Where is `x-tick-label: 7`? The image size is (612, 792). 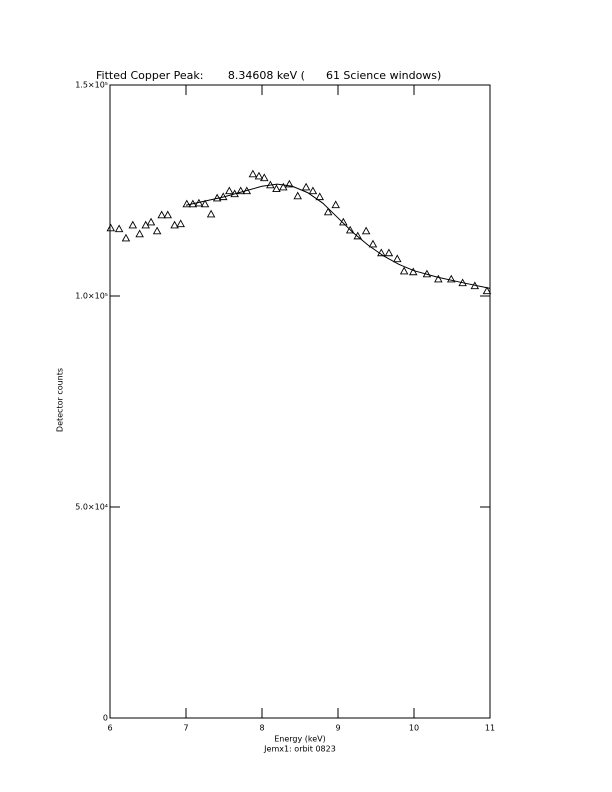 x-tick-label: 7 is located at coordinates (185, 728).